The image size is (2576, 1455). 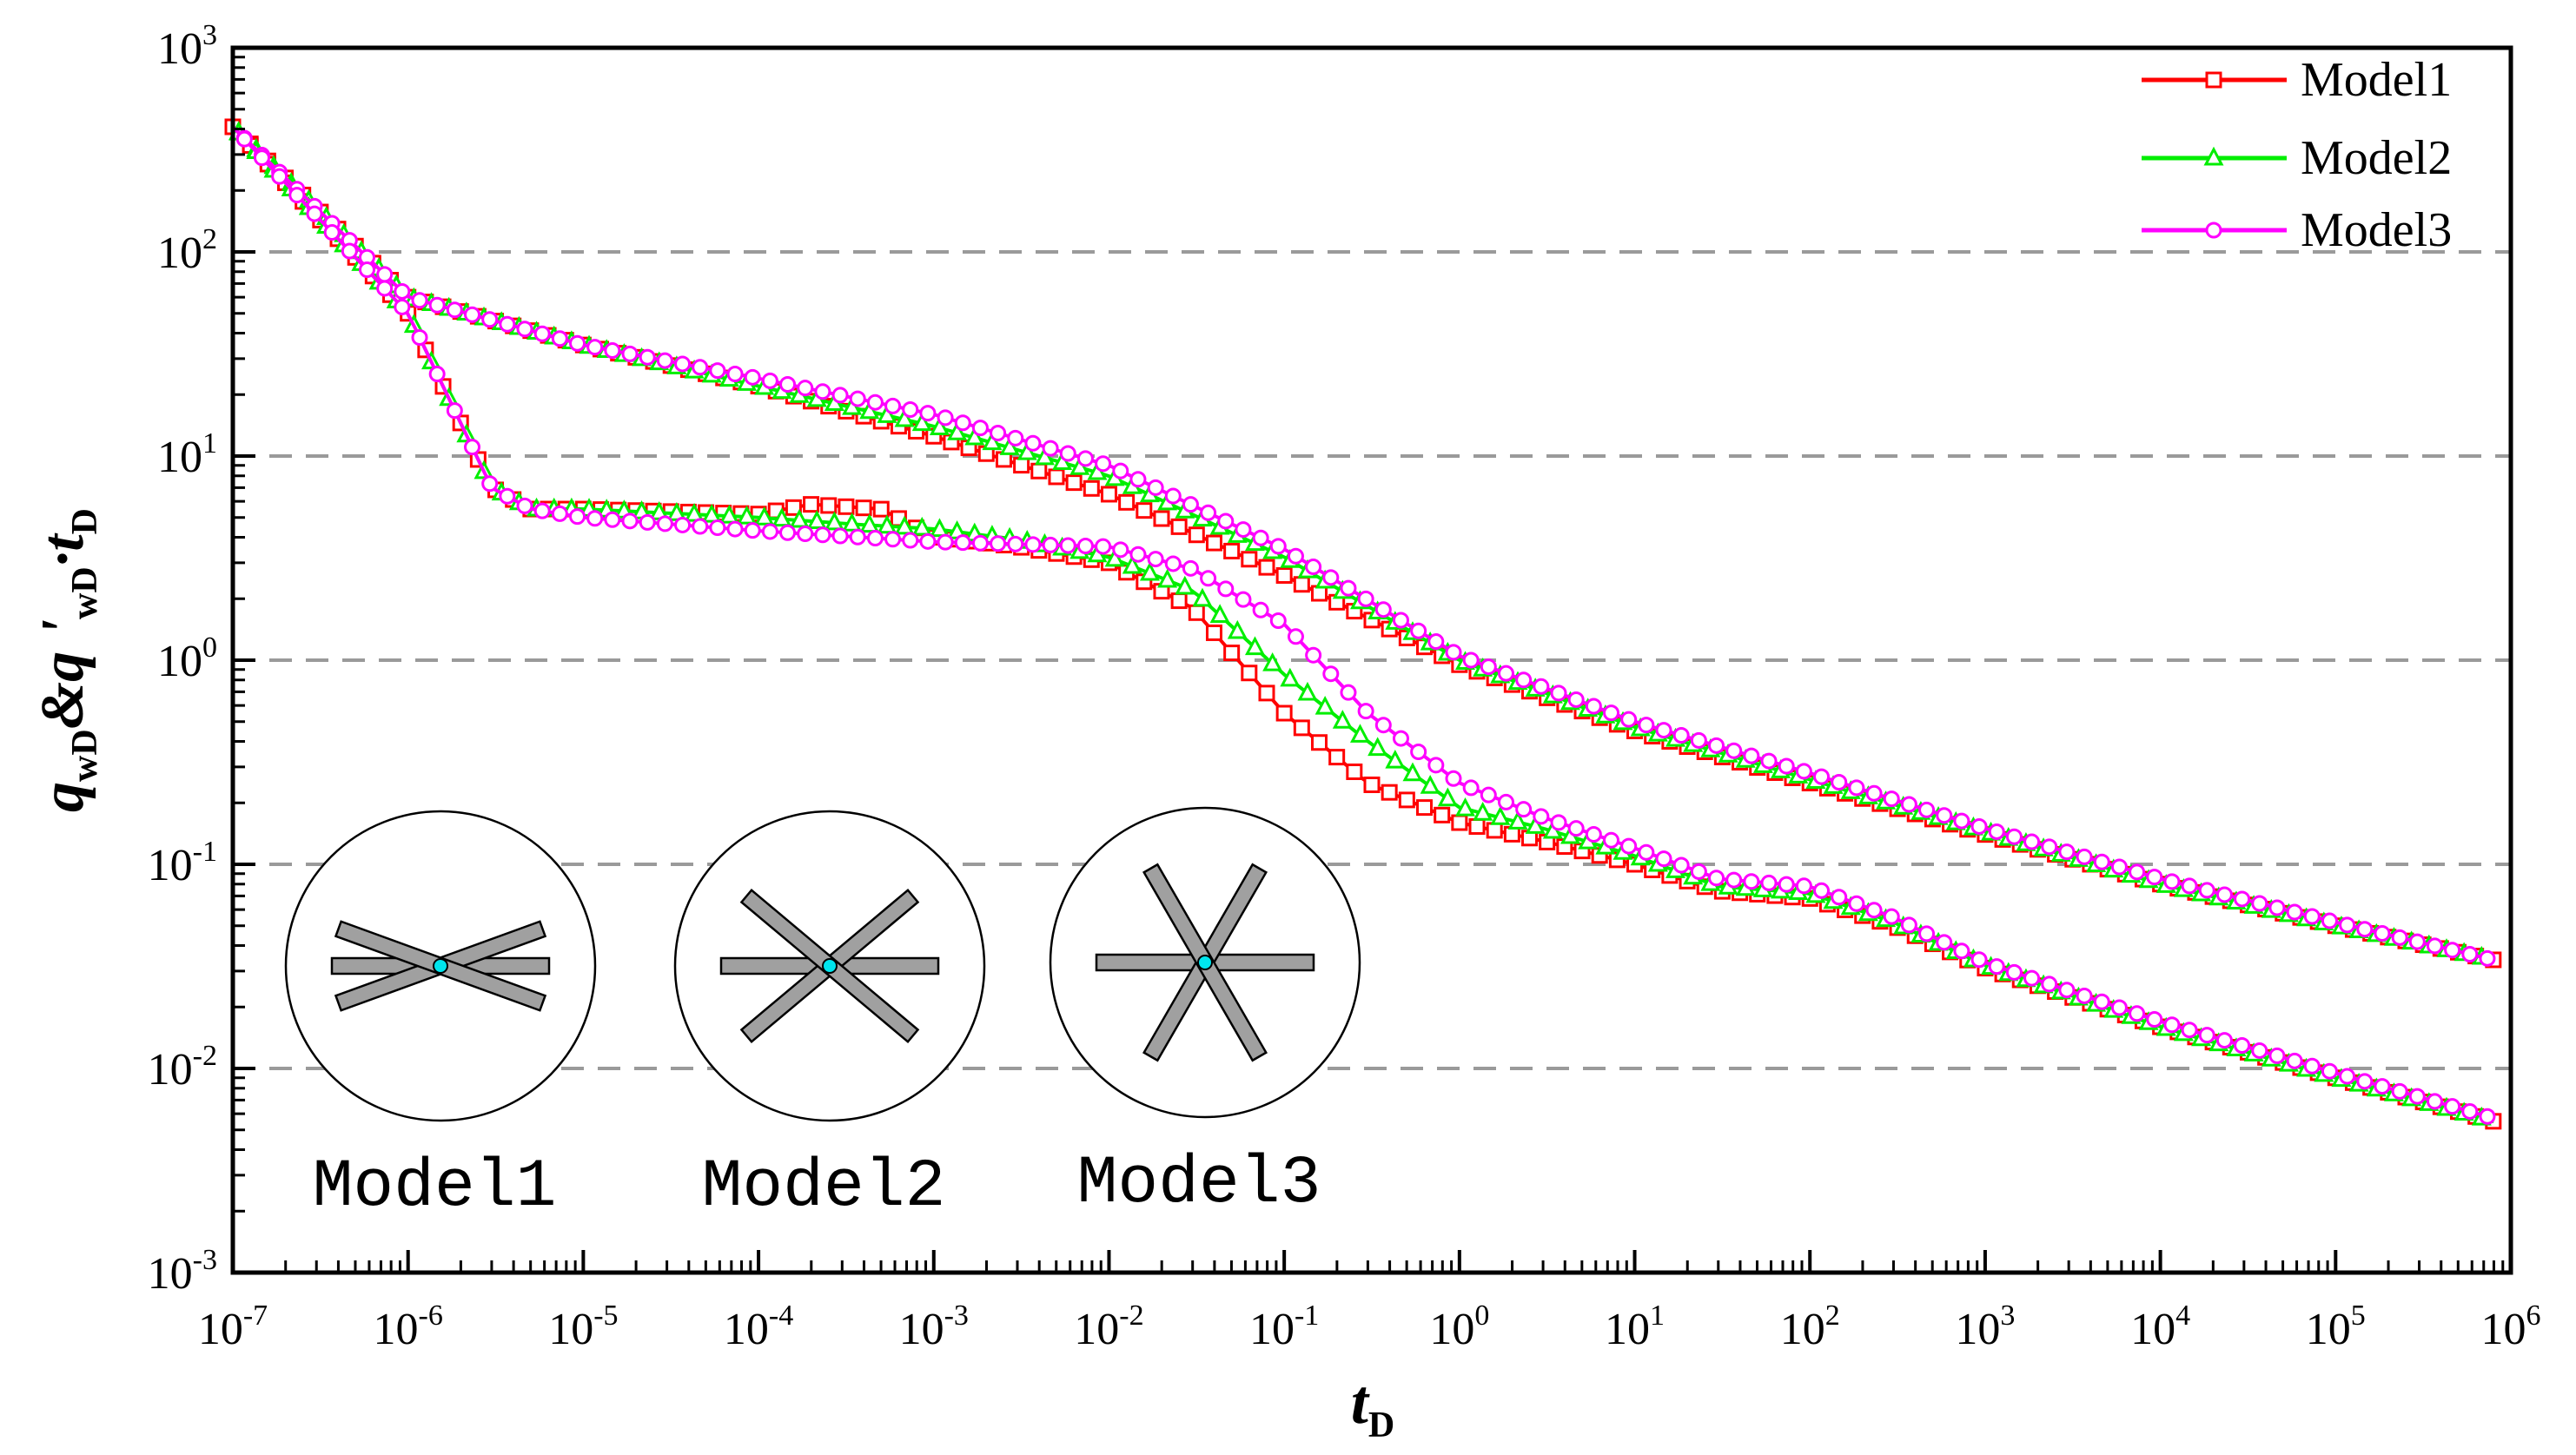 I want to click on x-axis-label: tD, so click(x=1372, y=1406).